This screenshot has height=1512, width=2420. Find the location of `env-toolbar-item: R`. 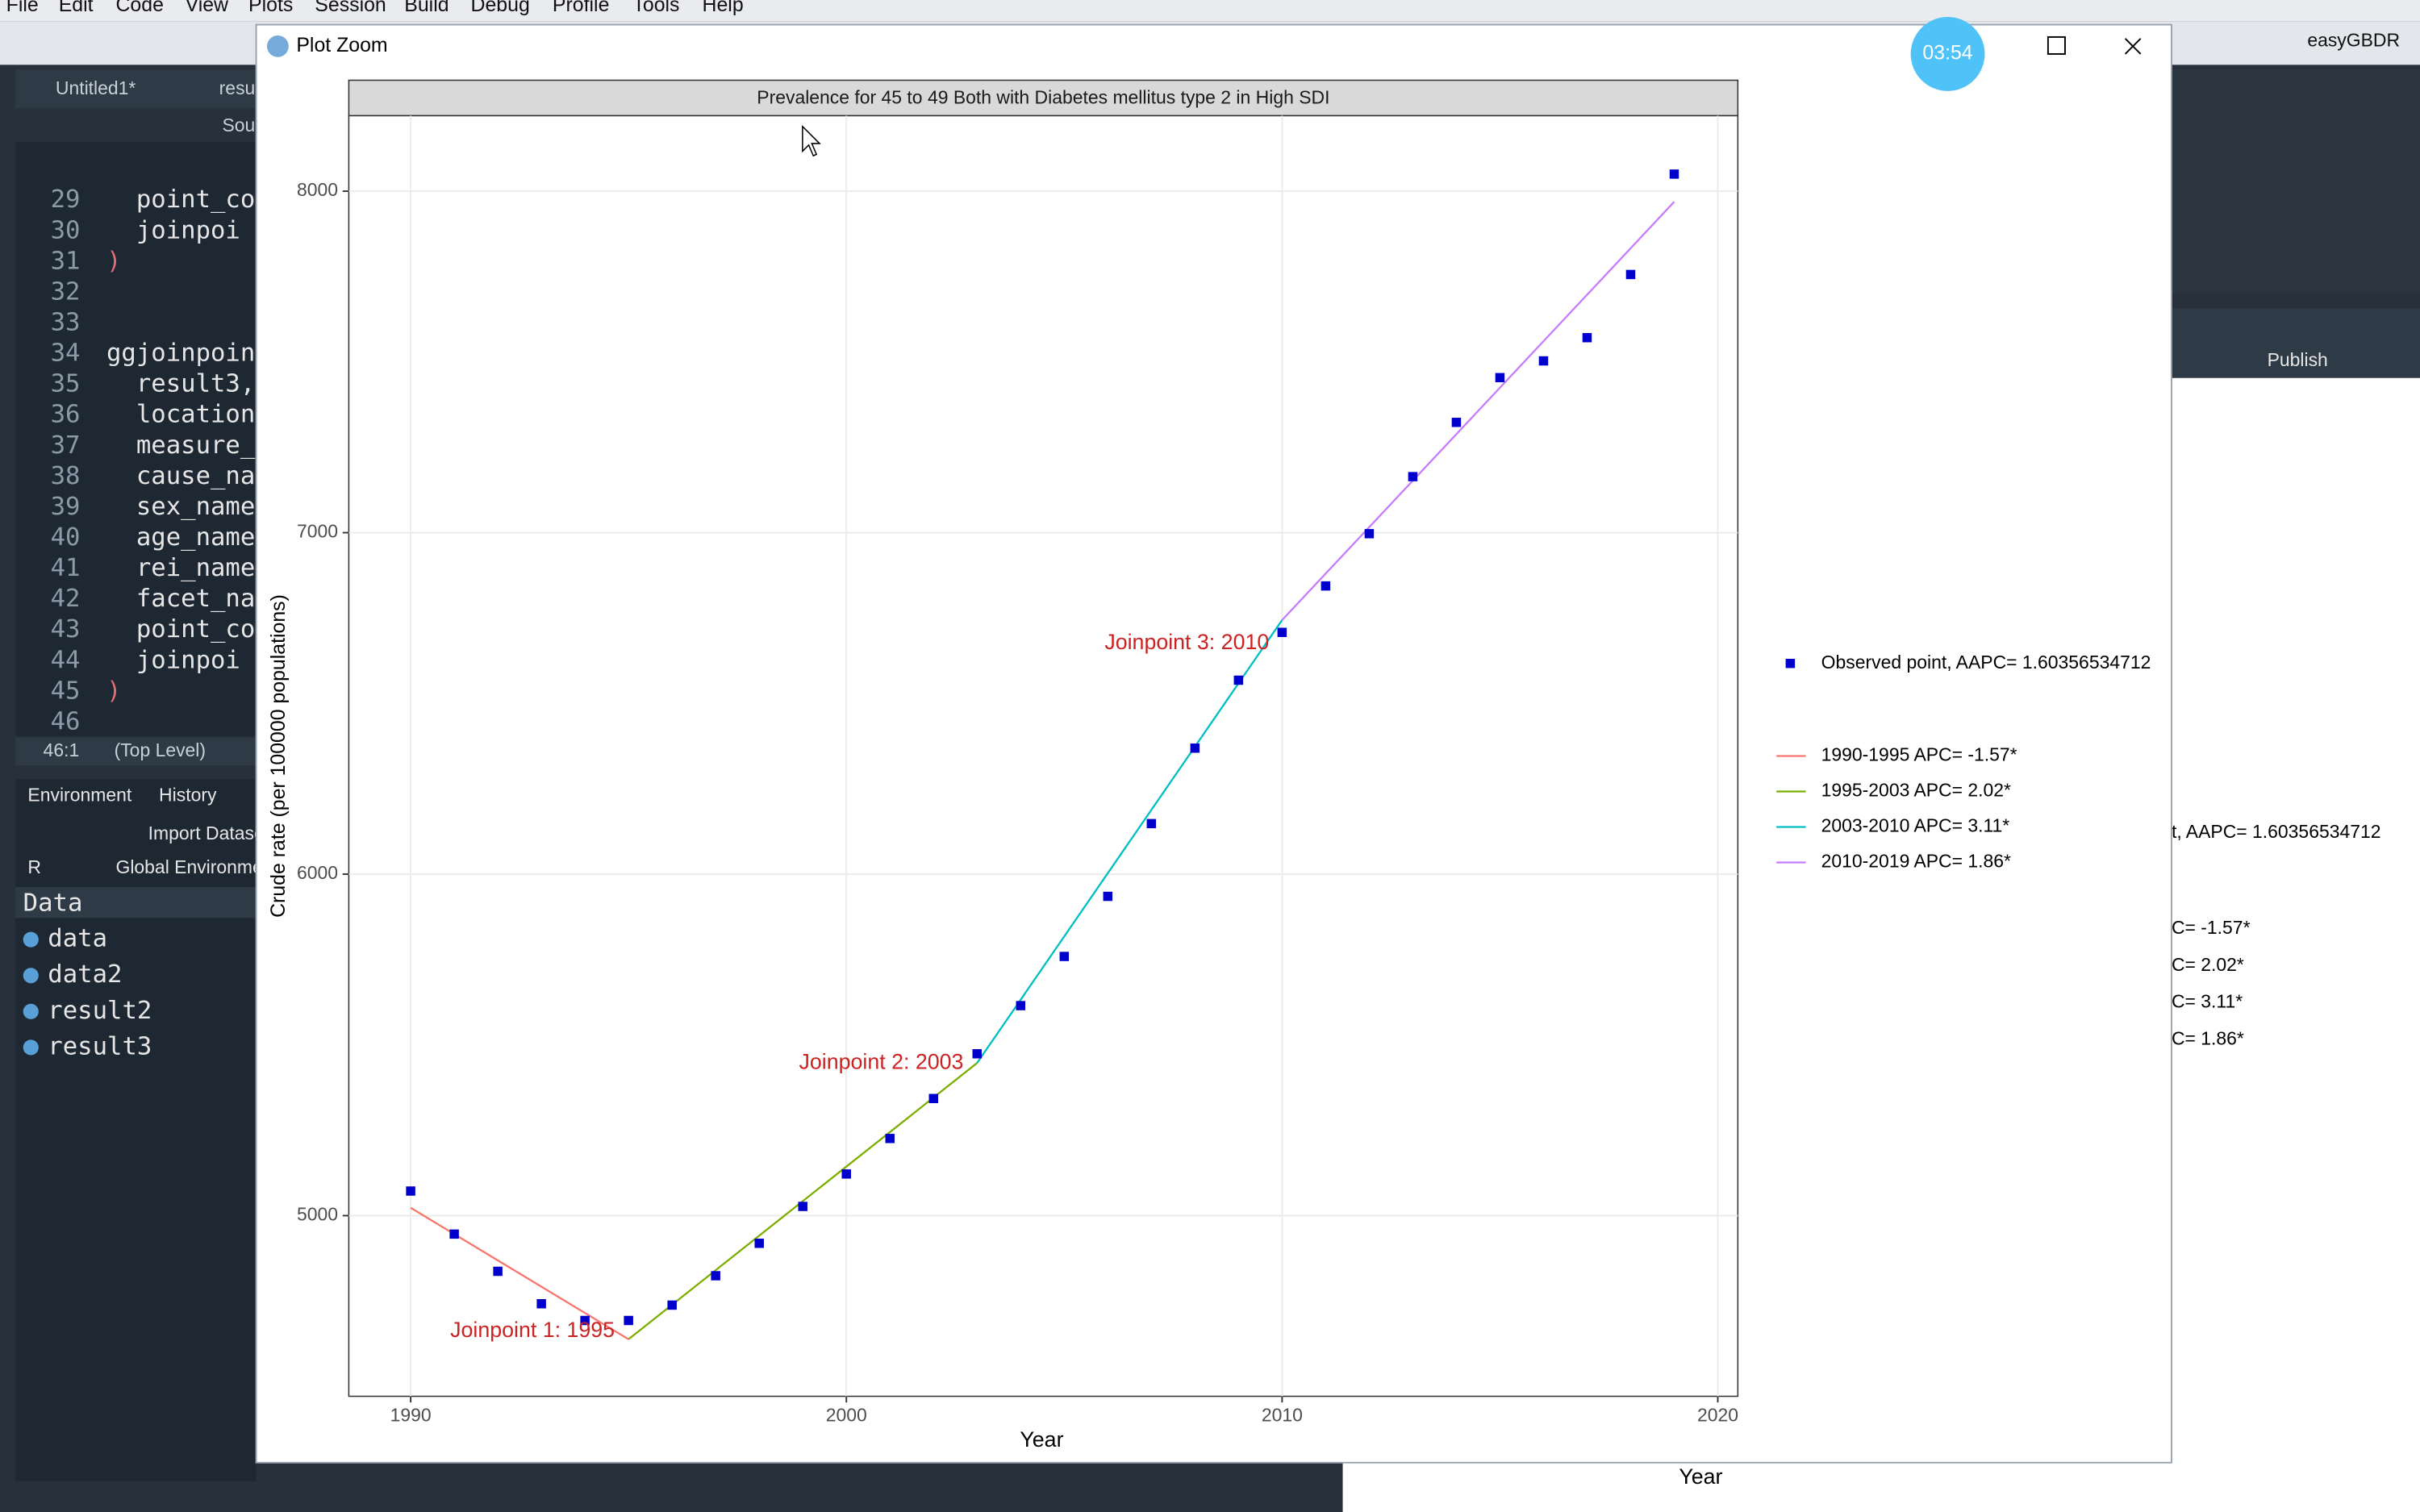

env-toolbar-item: R is located at coordinates (34, 866).